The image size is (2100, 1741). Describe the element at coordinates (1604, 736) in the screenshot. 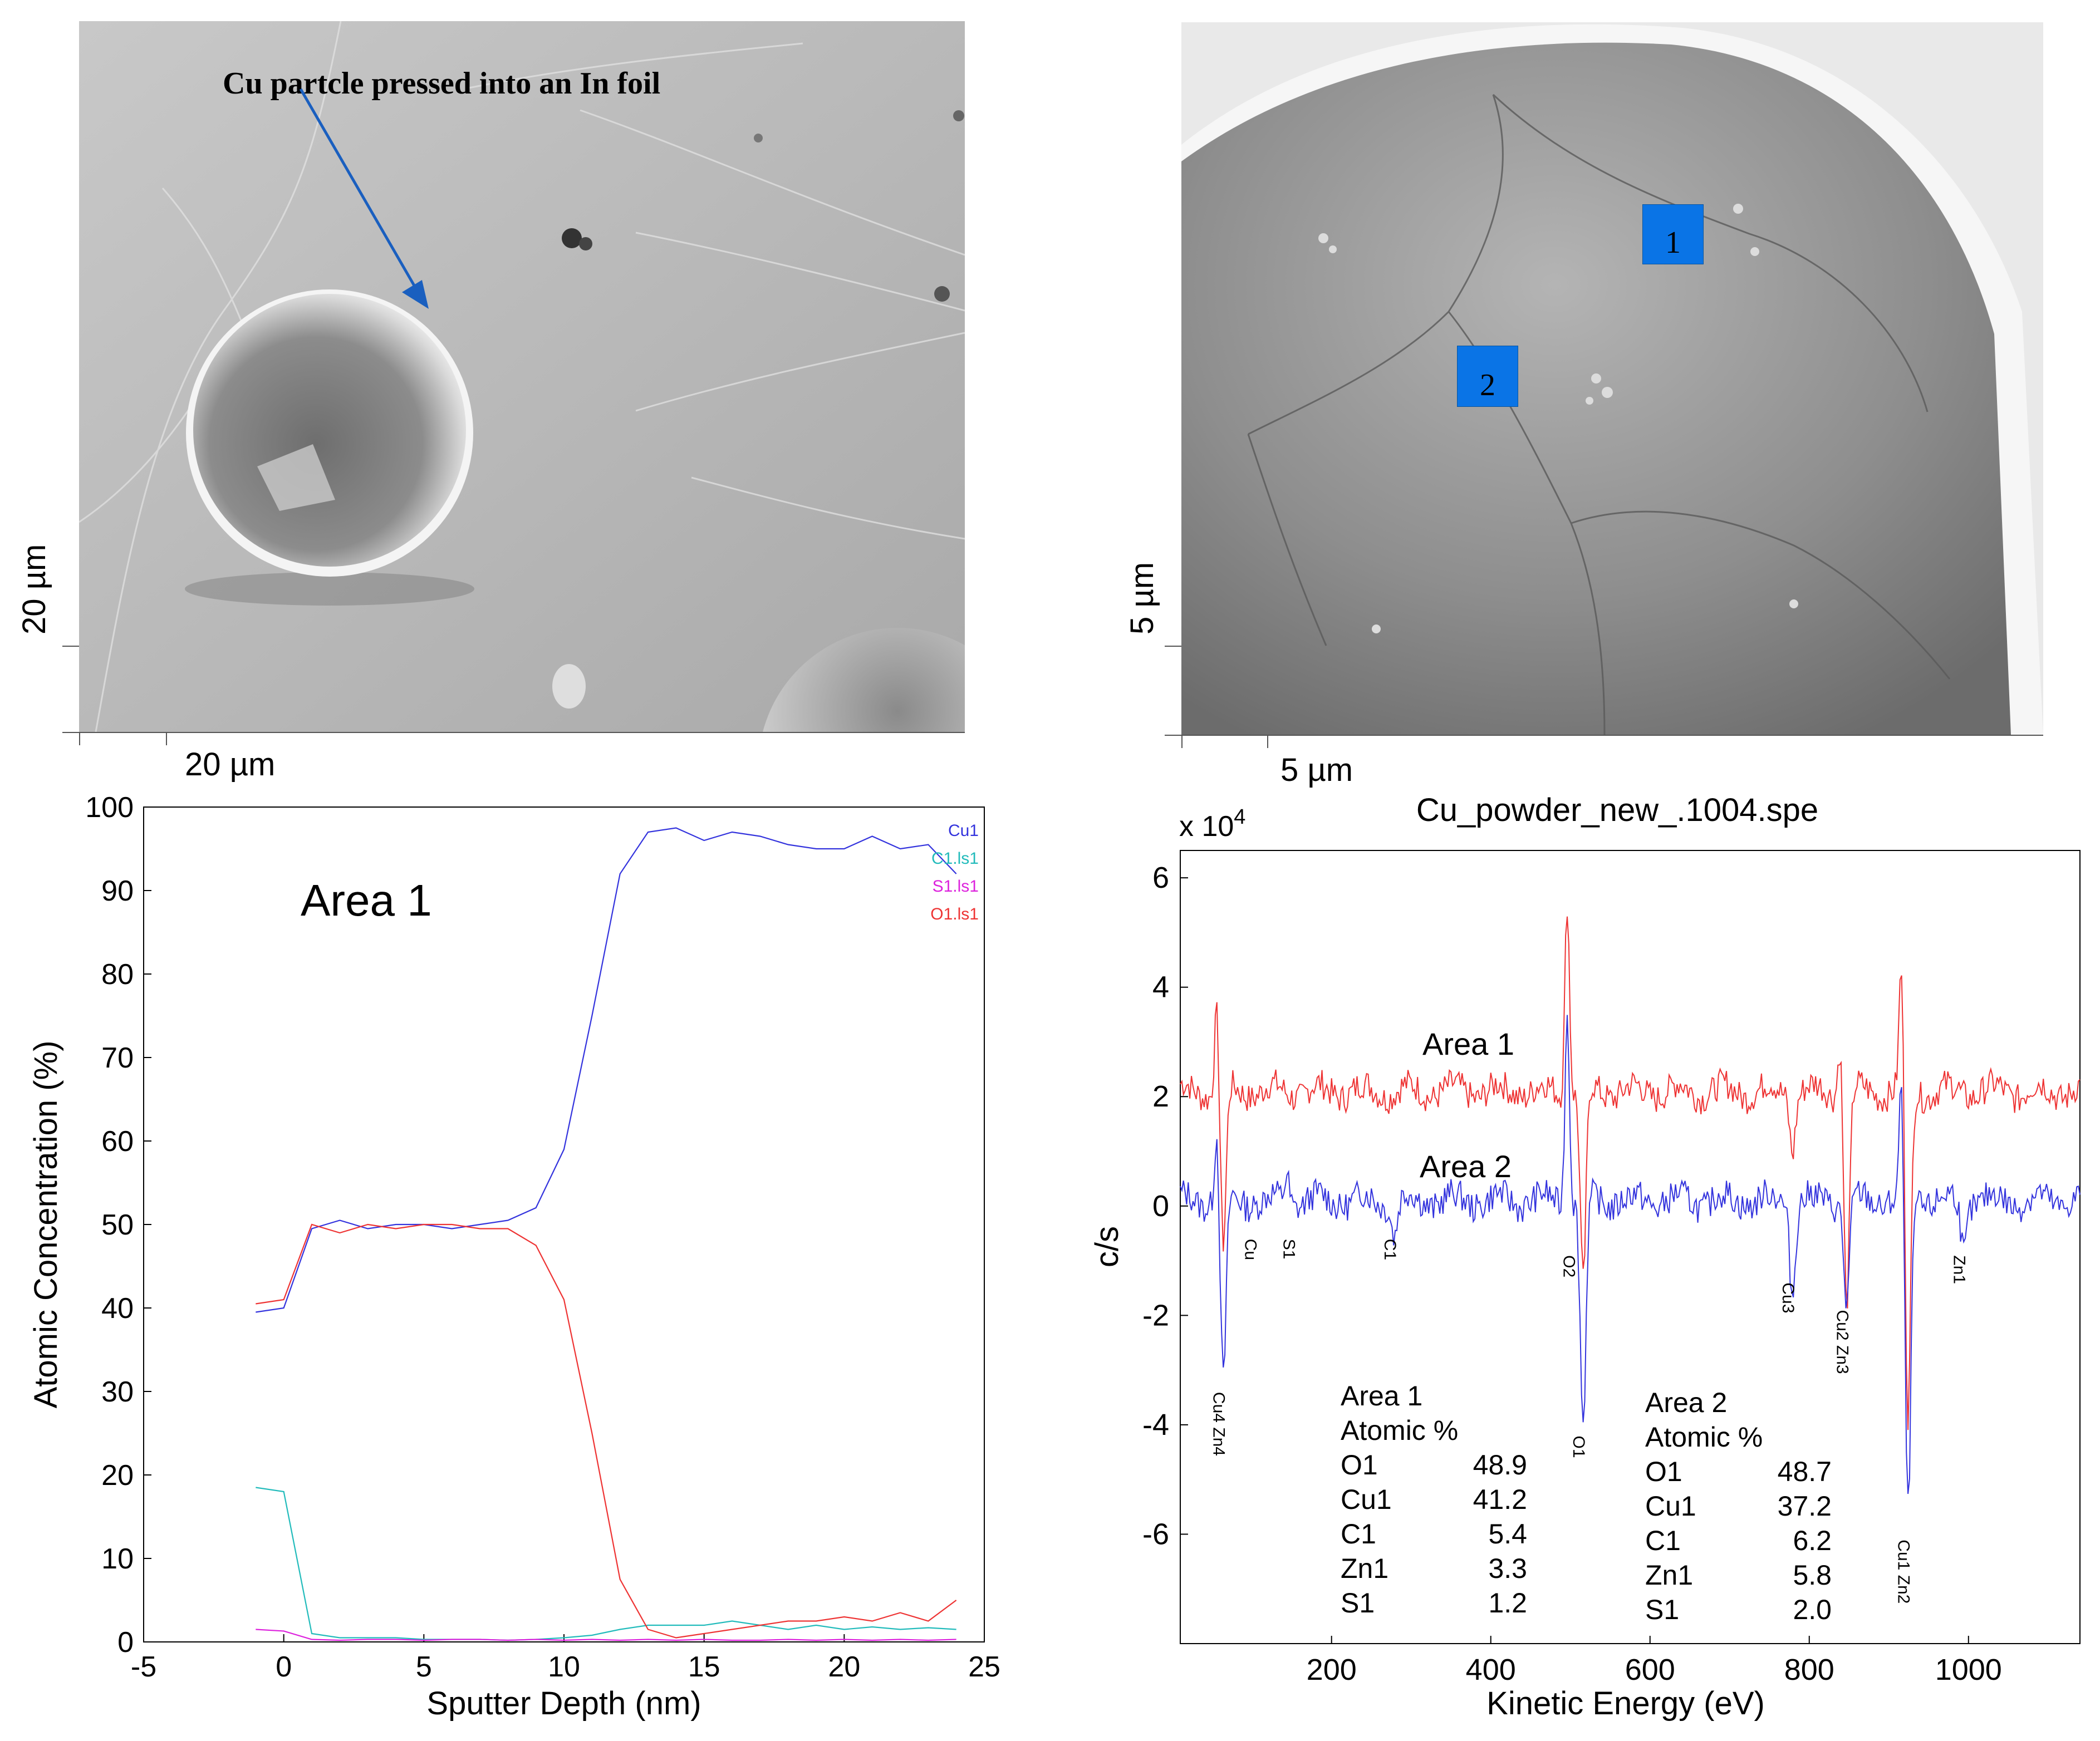

I see `sem-right-scale-axis-x` at that location.